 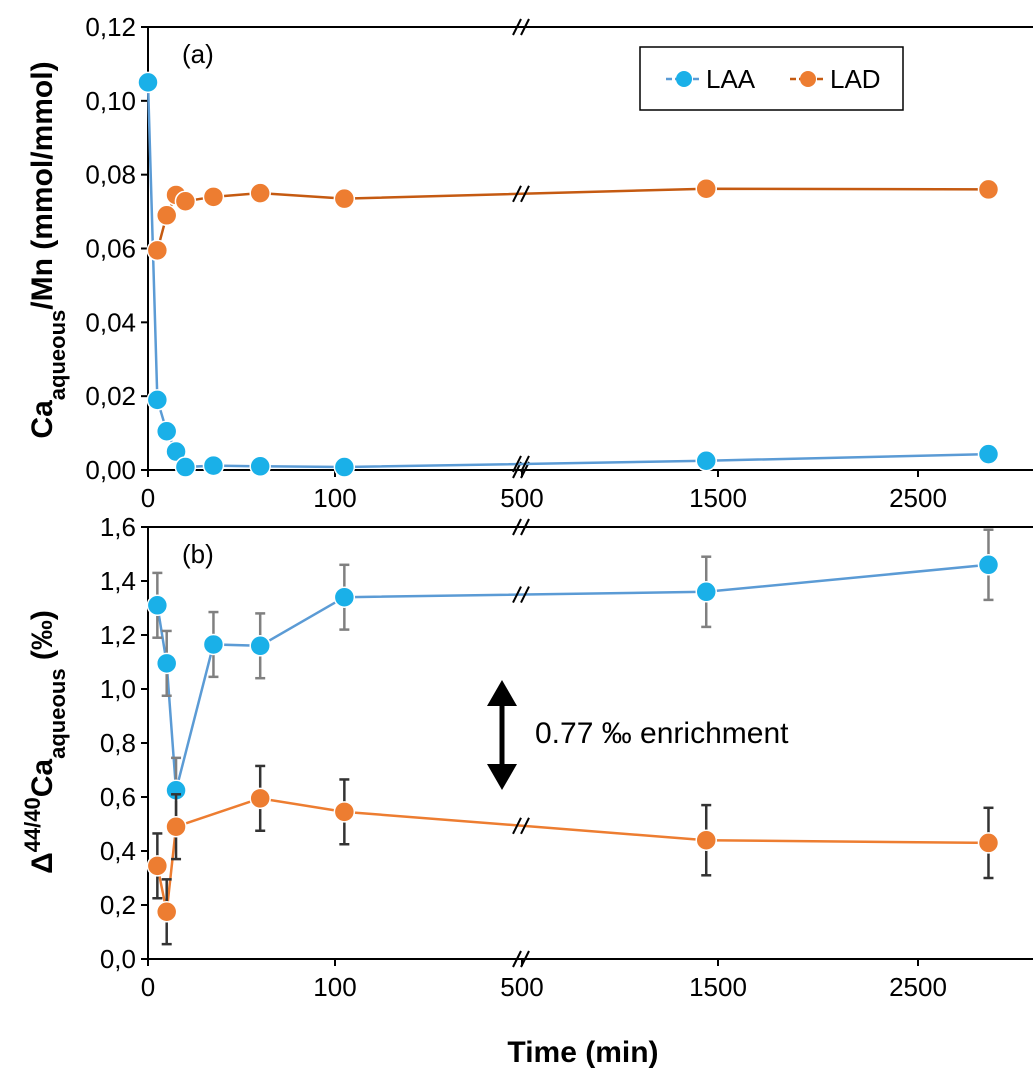 I want to click on legend: LAA LAD, so click(x=771, y=78).